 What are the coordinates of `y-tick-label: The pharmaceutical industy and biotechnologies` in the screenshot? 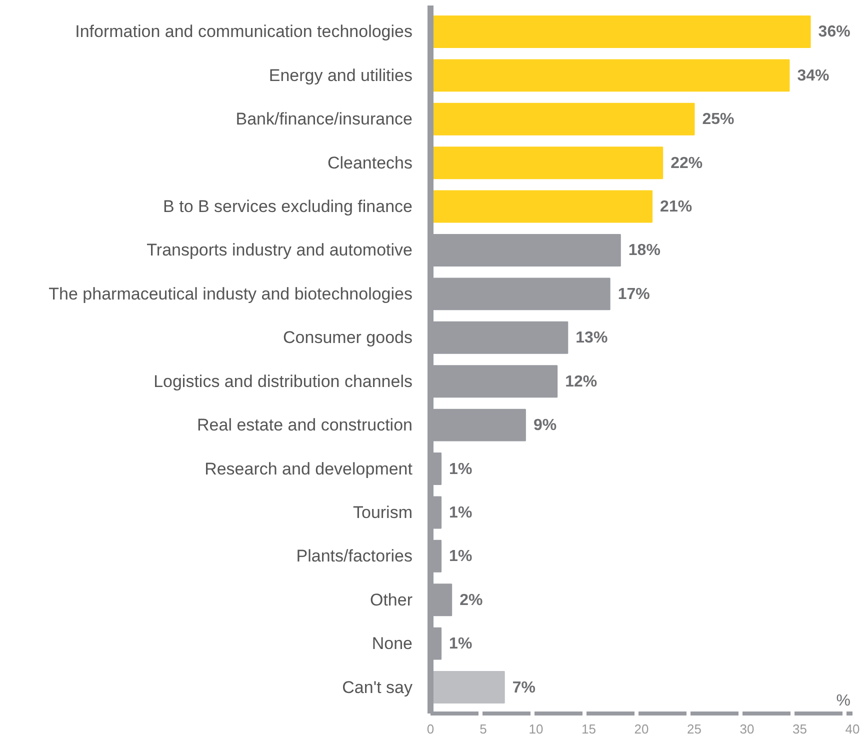 It's located at (230, 294).